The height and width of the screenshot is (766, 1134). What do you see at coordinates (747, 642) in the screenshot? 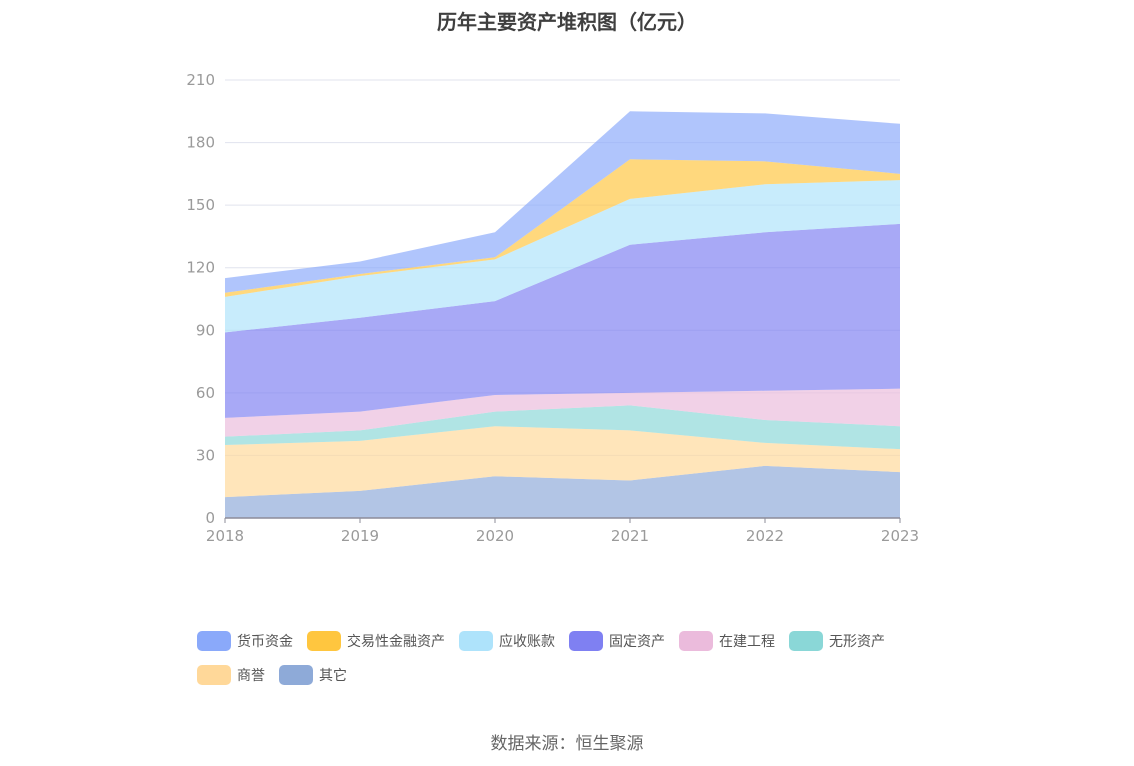
I see `legend-label: 在建工程` at bounding box center [747, 642].